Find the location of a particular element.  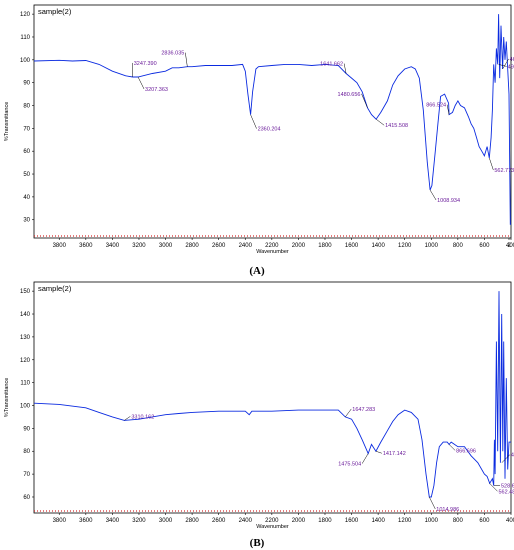

panel-a-caption: (A) is located at coordinates (257, 271).